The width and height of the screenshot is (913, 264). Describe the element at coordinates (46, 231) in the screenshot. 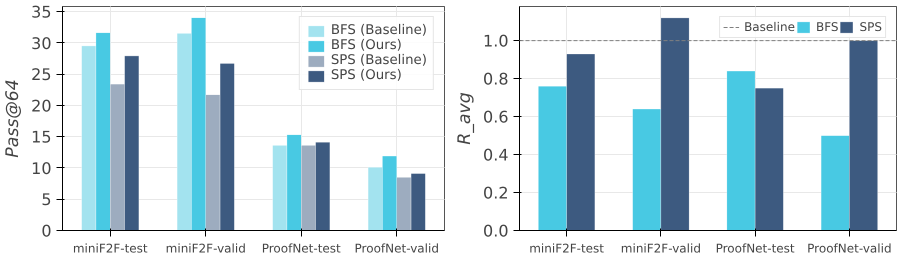

I see `y-tick-label: 0` at that location.